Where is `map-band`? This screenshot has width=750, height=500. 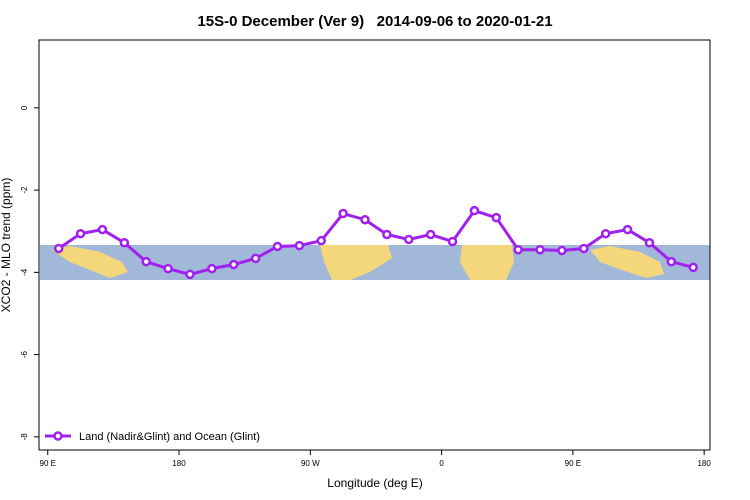 map-band is located at coordinates (375, 262).